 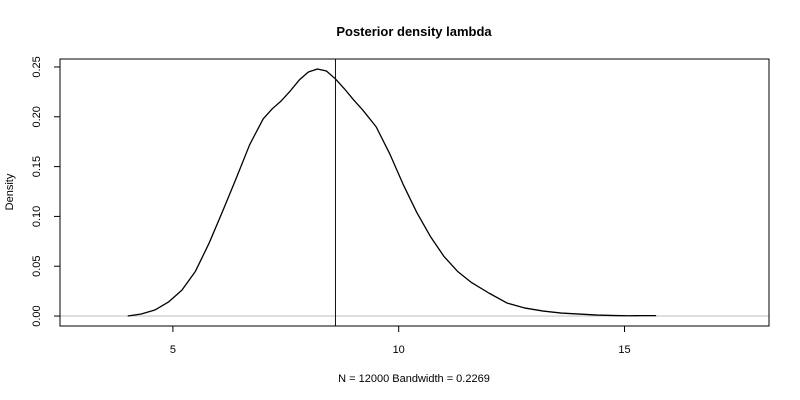 I want to click on y-tick-label: 0.10, so click(x=37, y=216).